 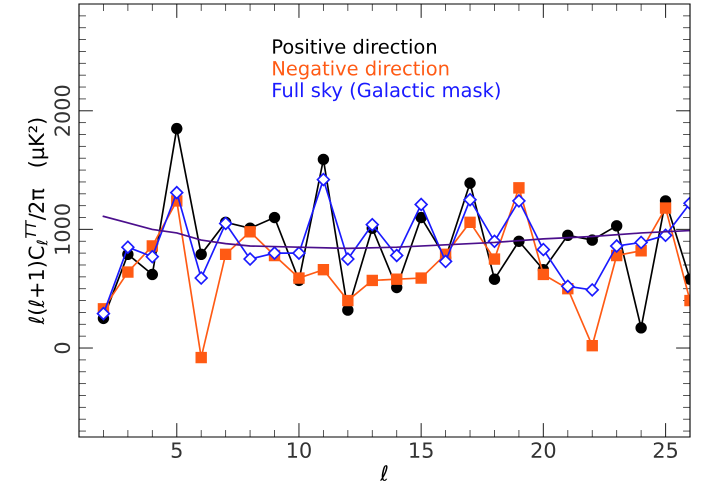 What do you see at coordinates (62, 348) in the screenshot?
I see `y-tick-label: 0` at bounding box center [62, 348].